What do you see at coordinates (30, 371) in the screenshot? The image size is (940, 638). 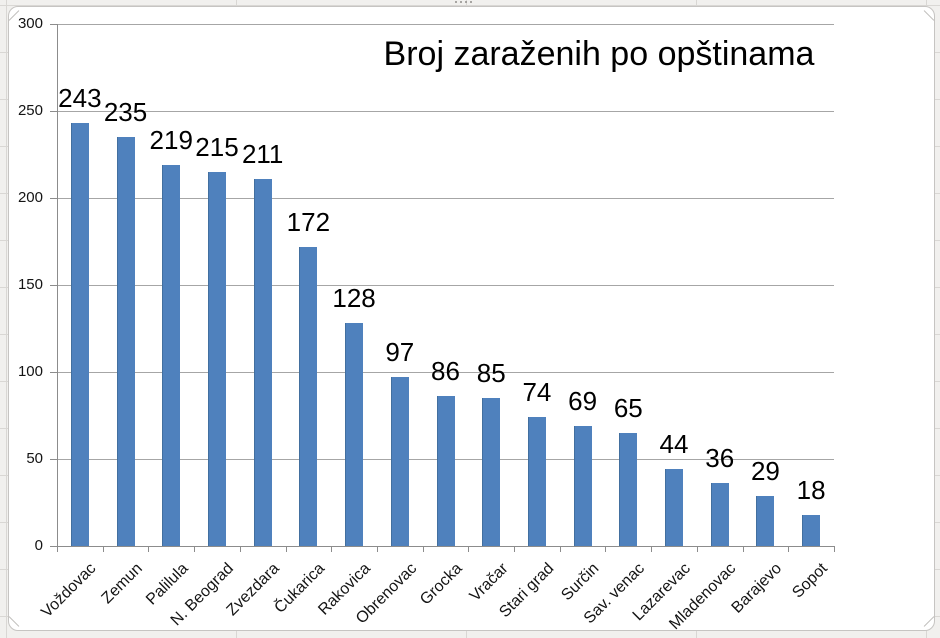 I see `y-axis-tick-label: 100` at bounding box center [30, 371].